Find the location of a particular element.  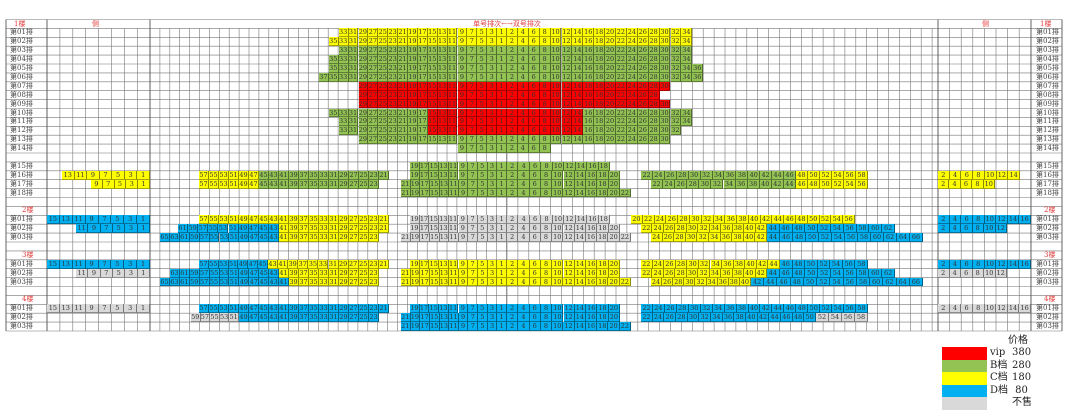

seat-c: 16 is located at coordinates (589, 42).